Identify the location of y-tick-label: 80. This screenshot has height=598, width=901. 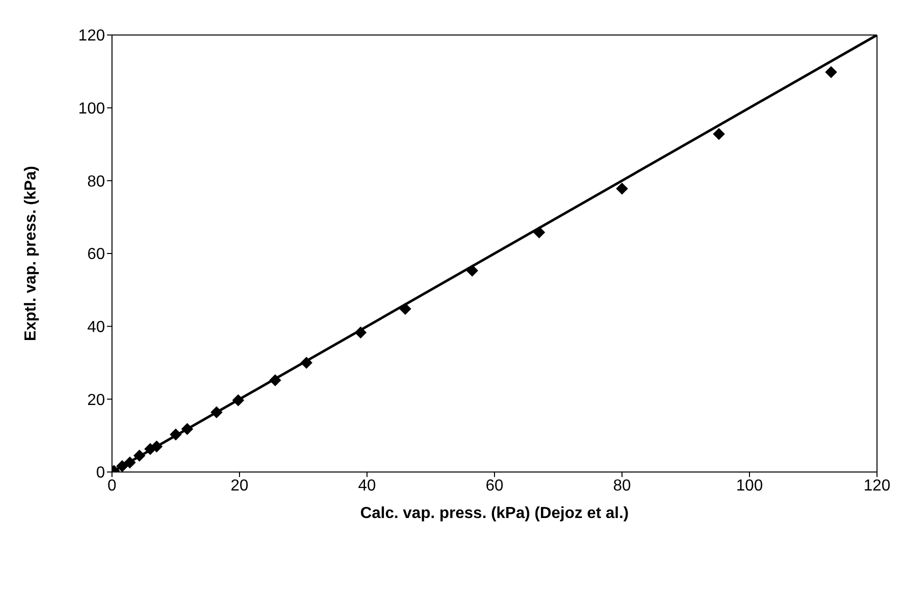
(96, 181).